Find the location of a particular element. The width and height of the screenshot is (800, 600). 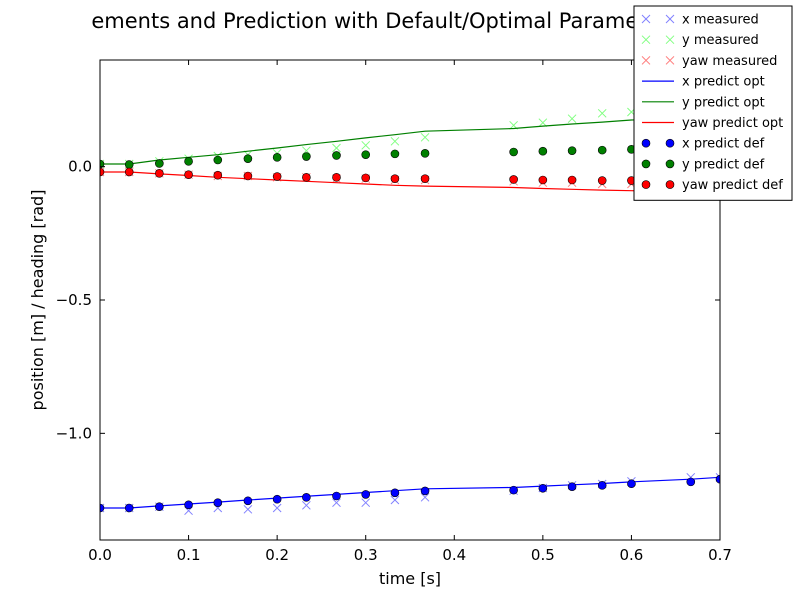

x-tick-label: 0.3 is located at coordinates (366, 555).